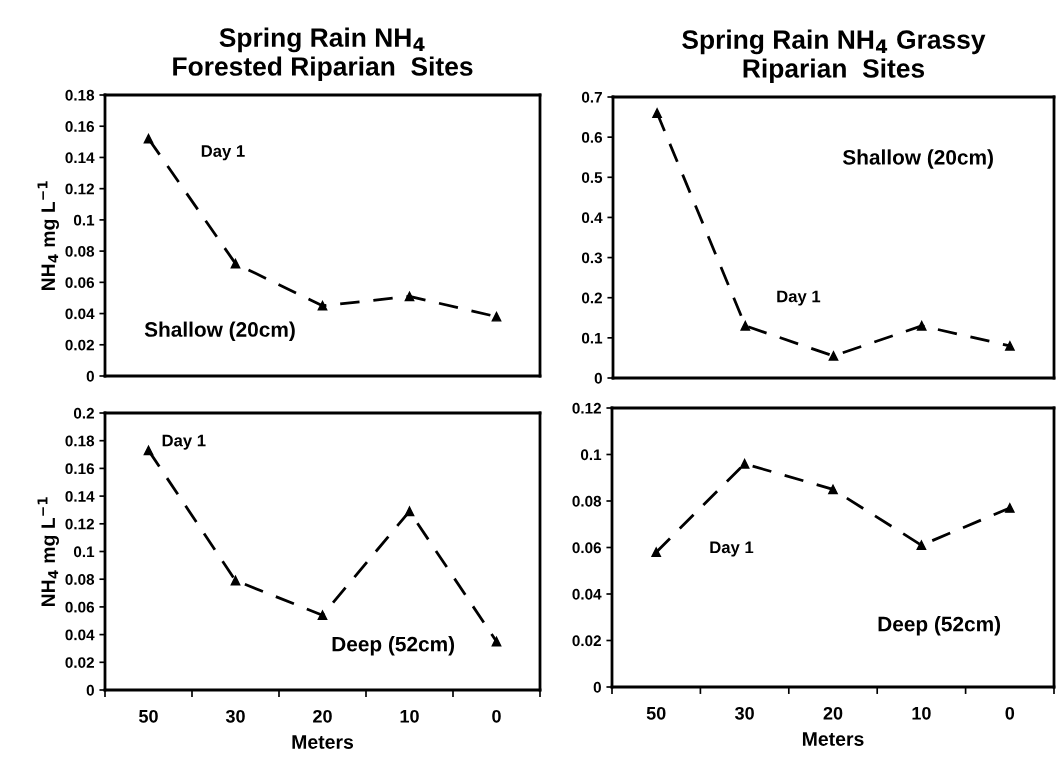 Image resolution: width=1058 pixels, height=759 pixels. Describe the element at coordinates (592, 258) in the screenshot. I see `y-tick-label: 0.3` at that location.